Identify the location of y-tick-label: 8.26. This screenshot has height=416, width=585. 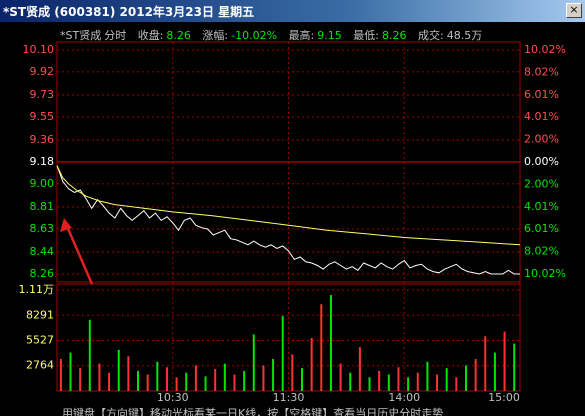
(42, 273).